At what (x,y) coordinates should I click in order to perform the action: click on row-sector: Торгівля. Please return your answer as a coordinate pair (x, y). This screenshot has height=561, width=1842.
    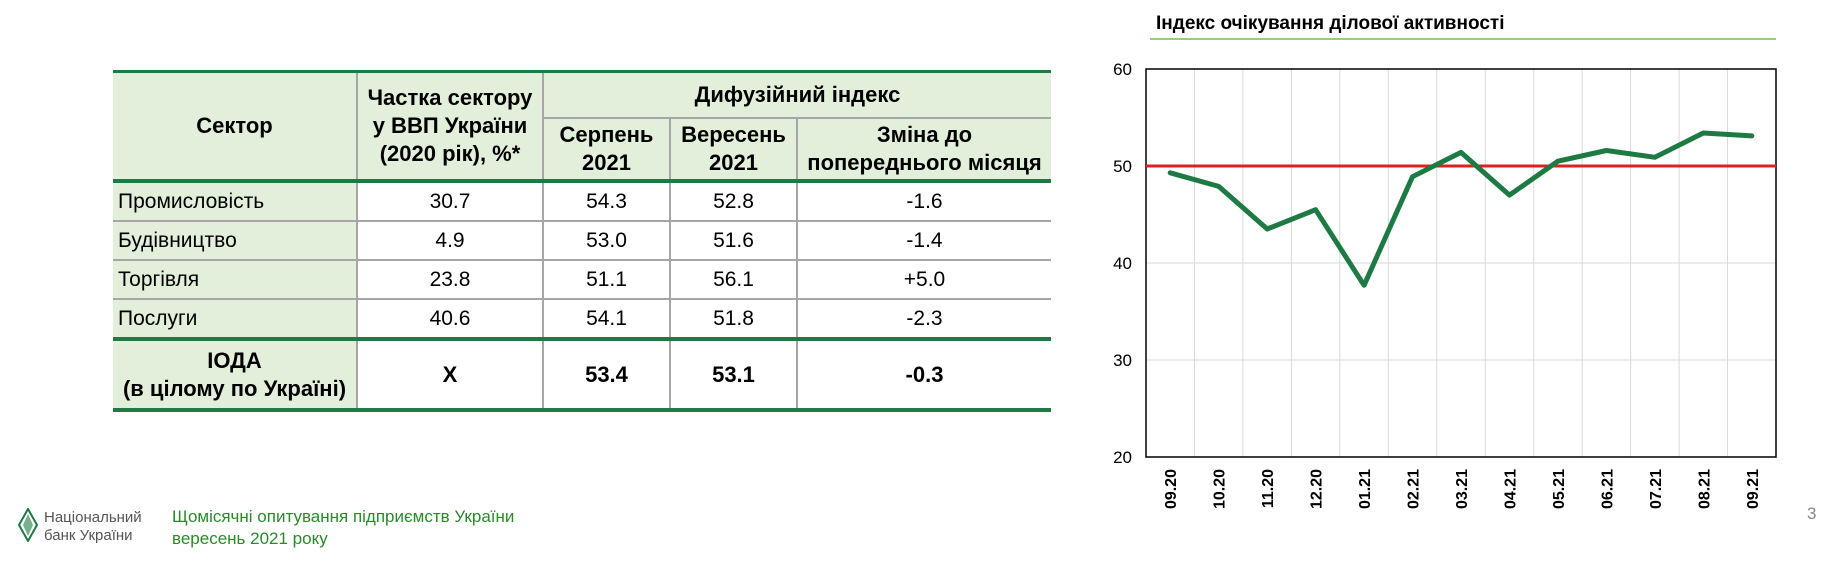
    Looking at the image, I should click on (235, 279).